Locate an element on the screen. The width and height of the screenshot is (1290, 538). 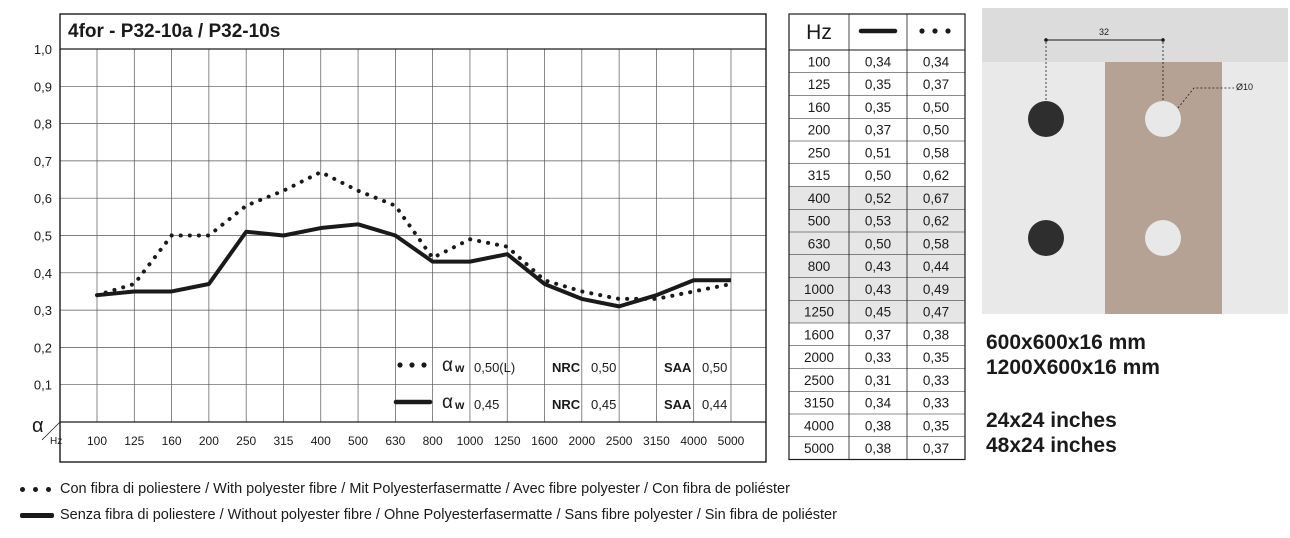
x-tick-label: 2000 is located at coordinates (581, 441).